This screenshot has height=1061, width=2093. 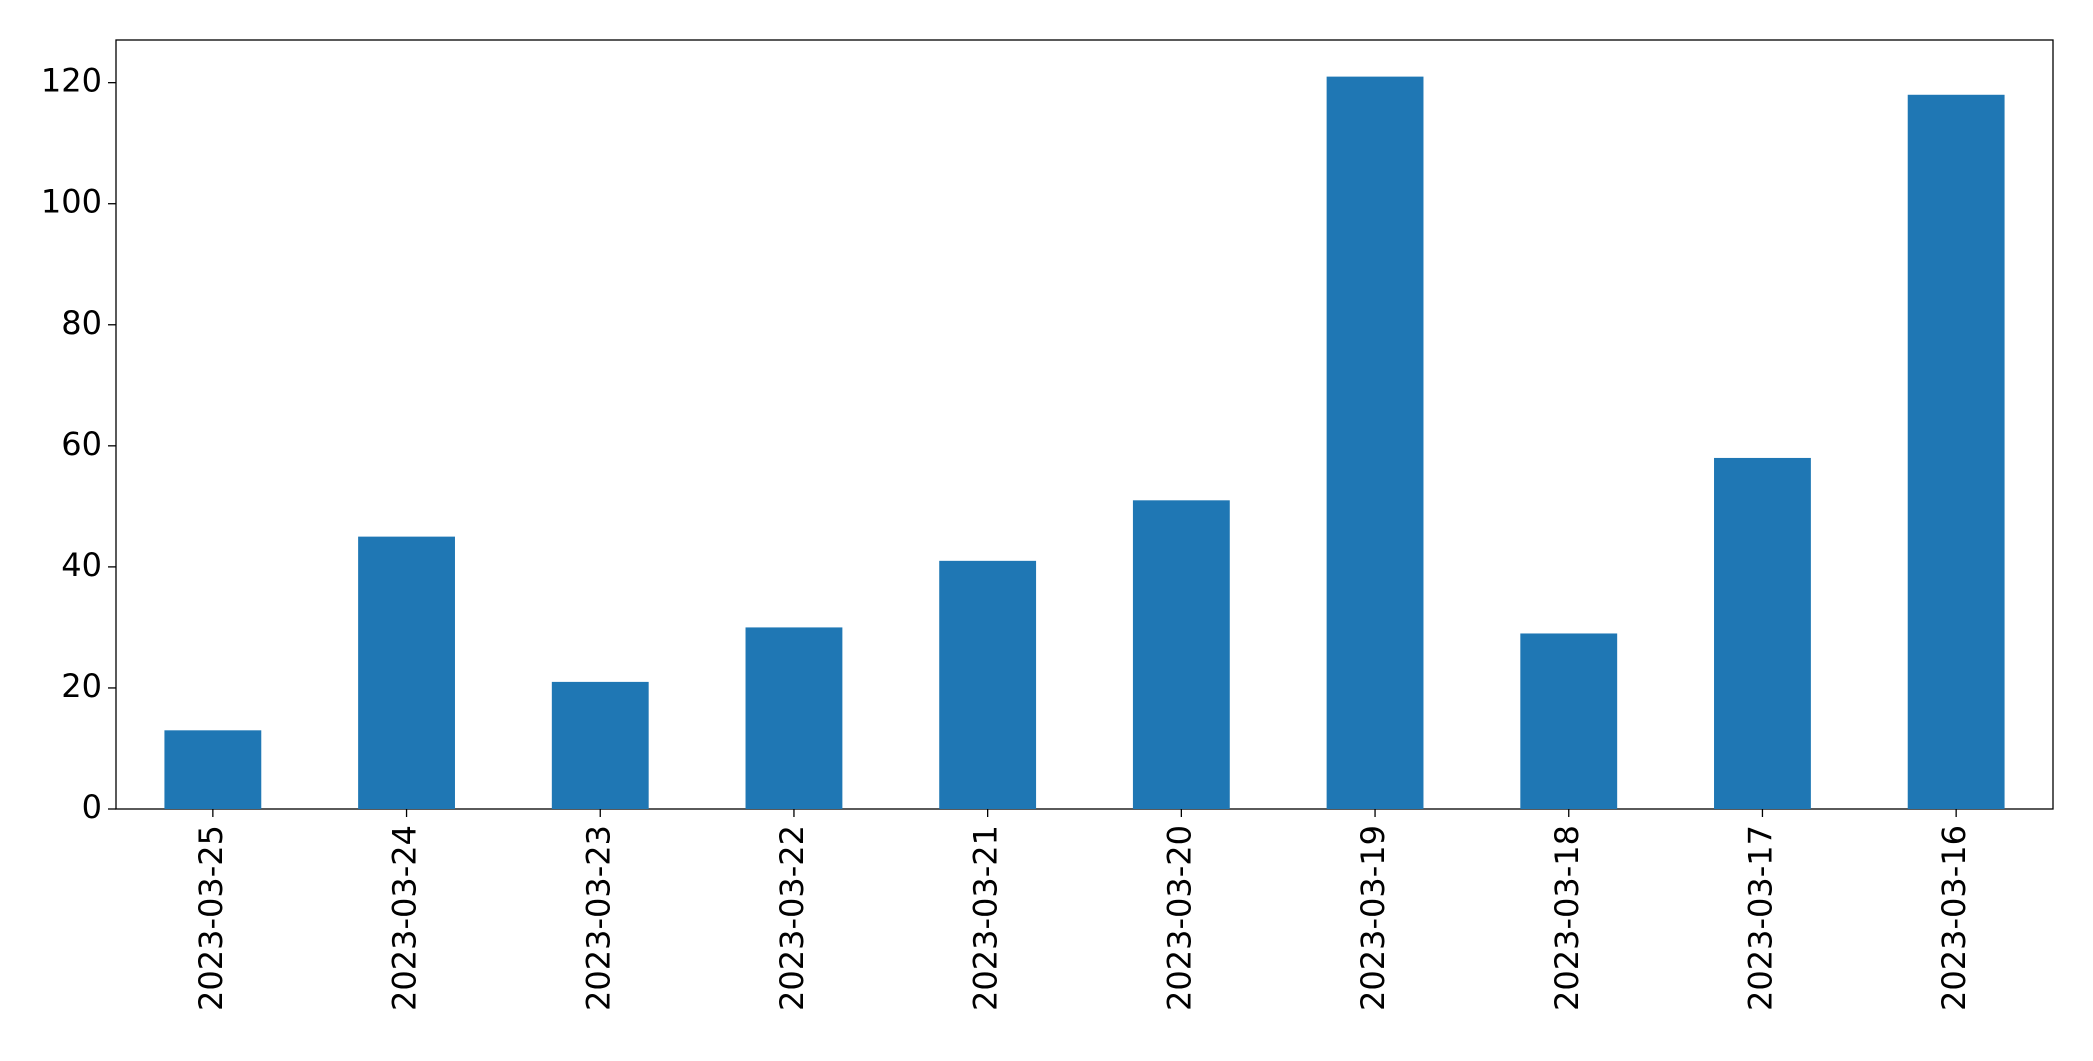 What do you see at coordinates (792, 918) in the screenshot?
I see `x-tick-label: 2023-03-22` at bounding box center [792, 918].